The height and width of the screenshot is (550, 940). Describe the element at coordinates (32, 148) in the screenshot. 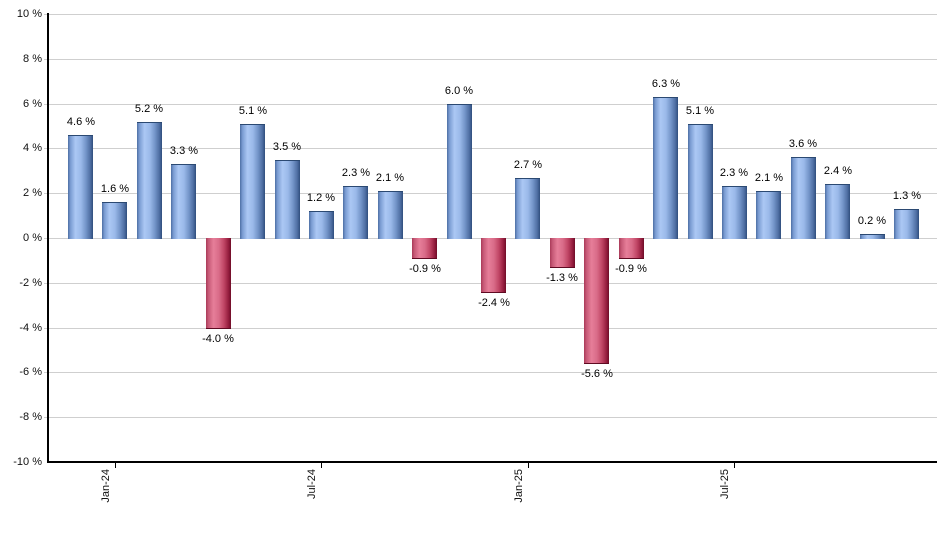

I see `y-tick-label: 4 %` at that location.